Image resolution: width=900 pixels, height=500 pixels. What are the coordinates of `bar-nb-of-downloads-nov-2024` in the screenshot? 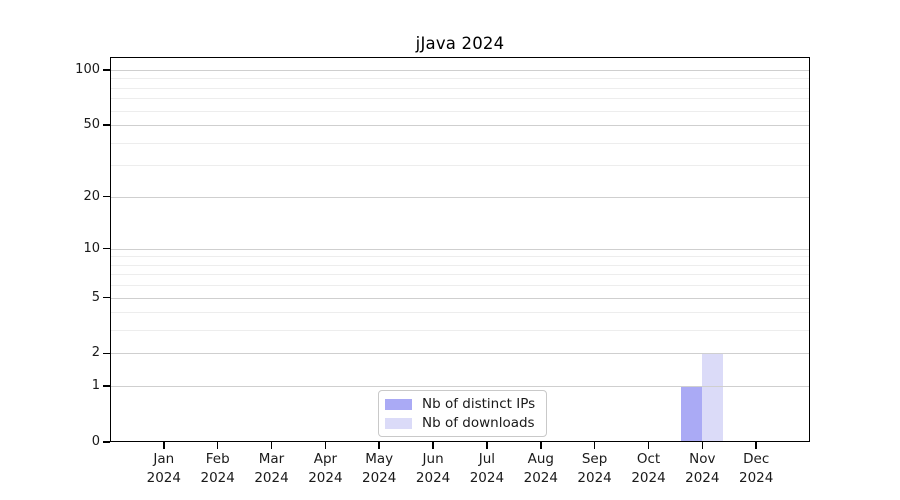 It's located at (713, 397).